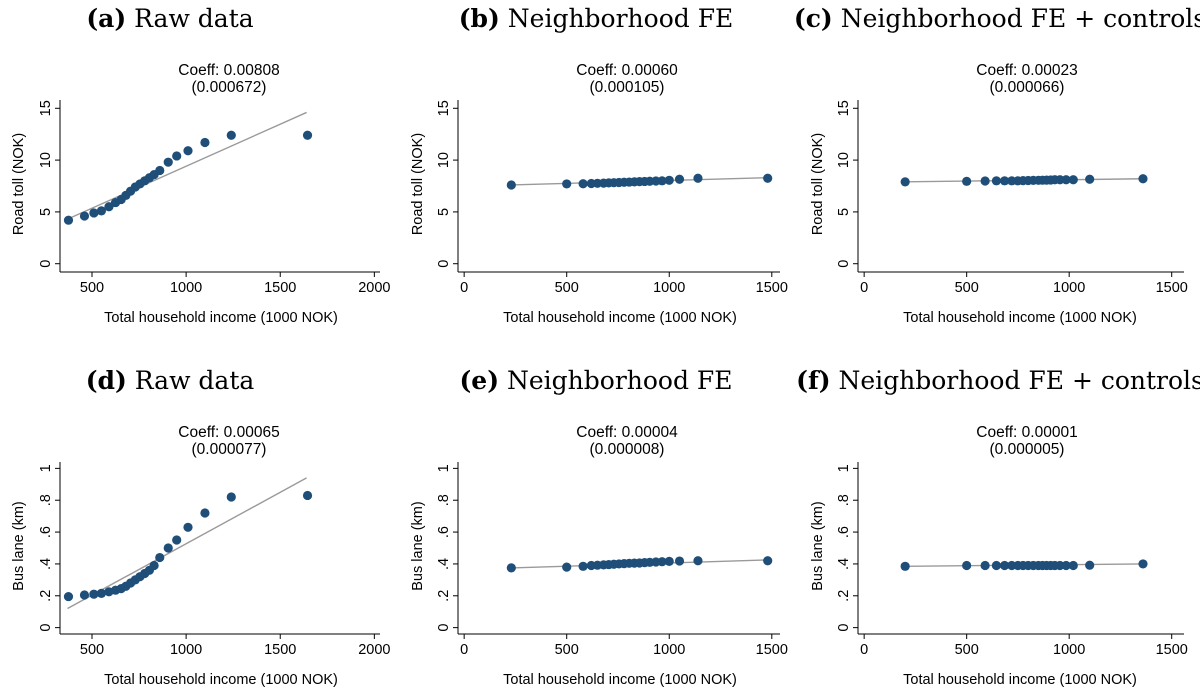  I want to click on panel-c-coeff: Coeff: 0.00023, so click(1026, 70).